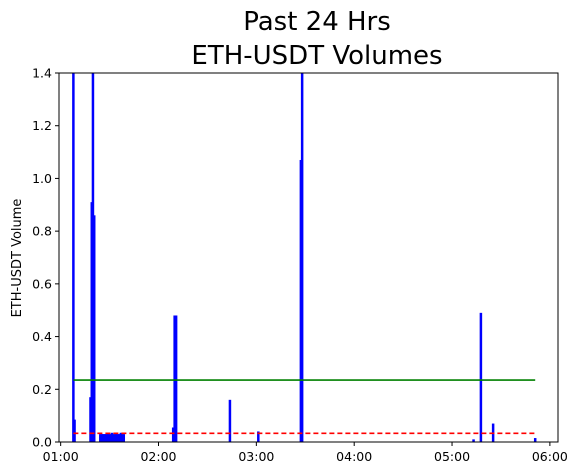  What do you see at coordinates (42, 231) in the screenshot?
I see `y-tick-label: 0.8` at bounding box center [42, 231].